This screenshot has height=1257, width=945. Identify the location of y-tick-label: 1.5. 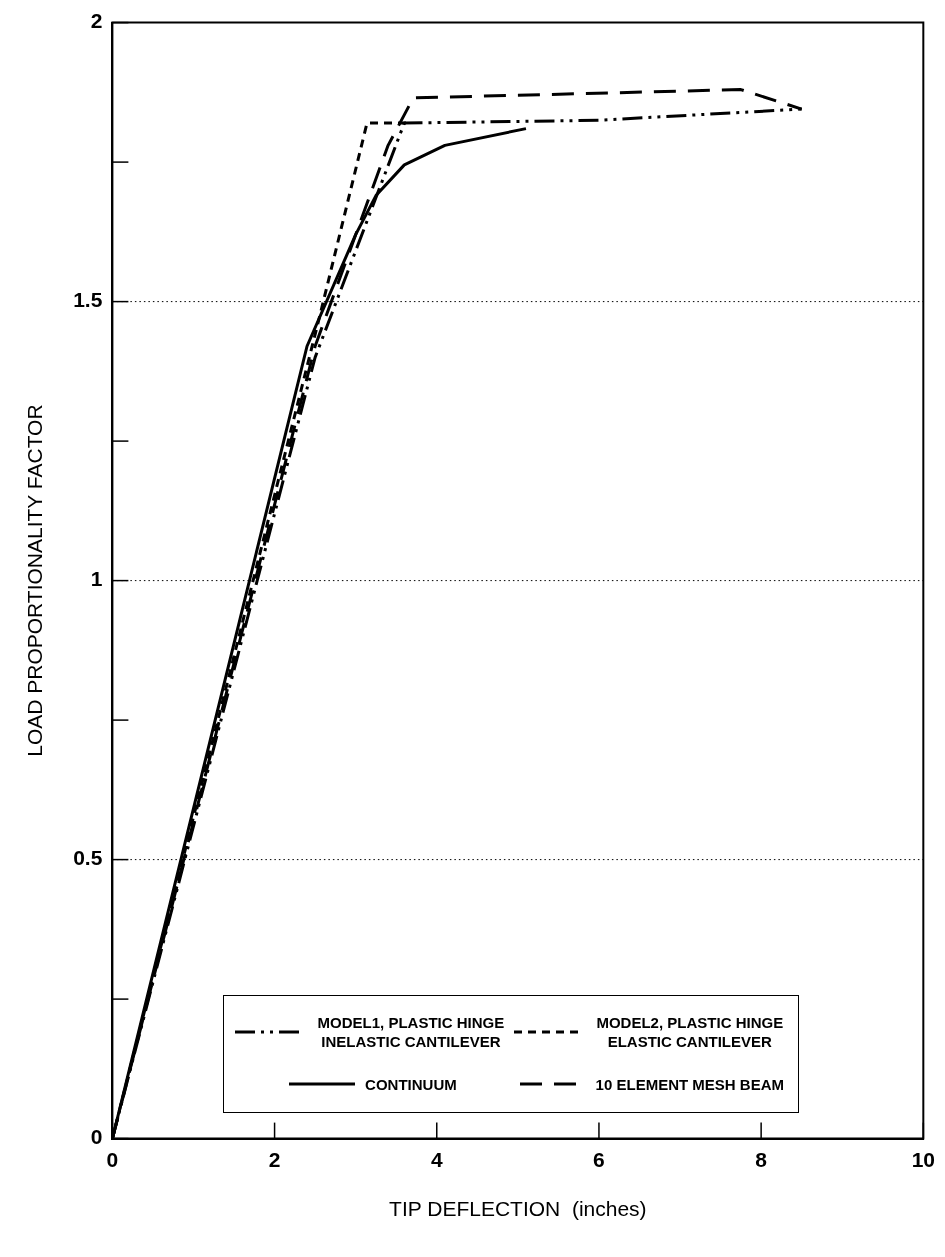
(88, 300).